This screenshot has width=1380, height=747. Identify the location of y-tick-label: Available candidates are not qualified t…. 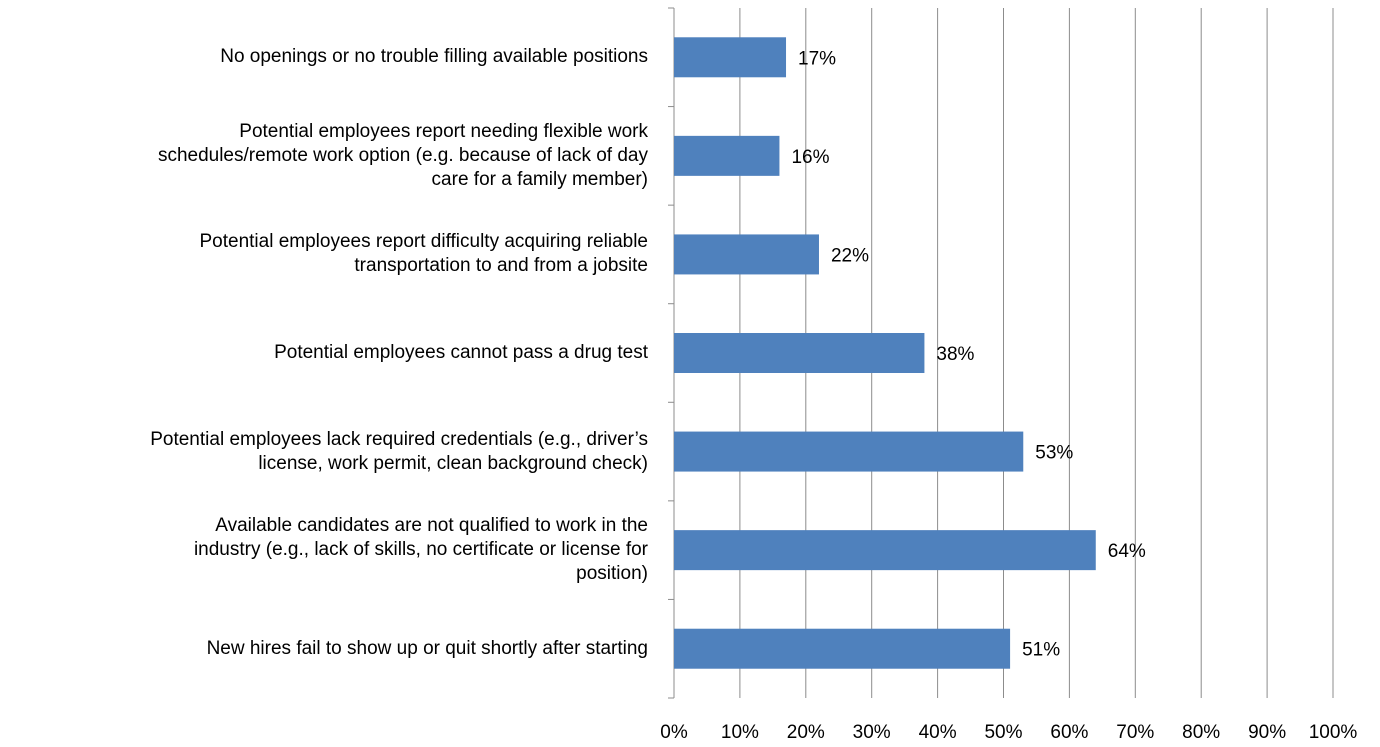
(420, 550).